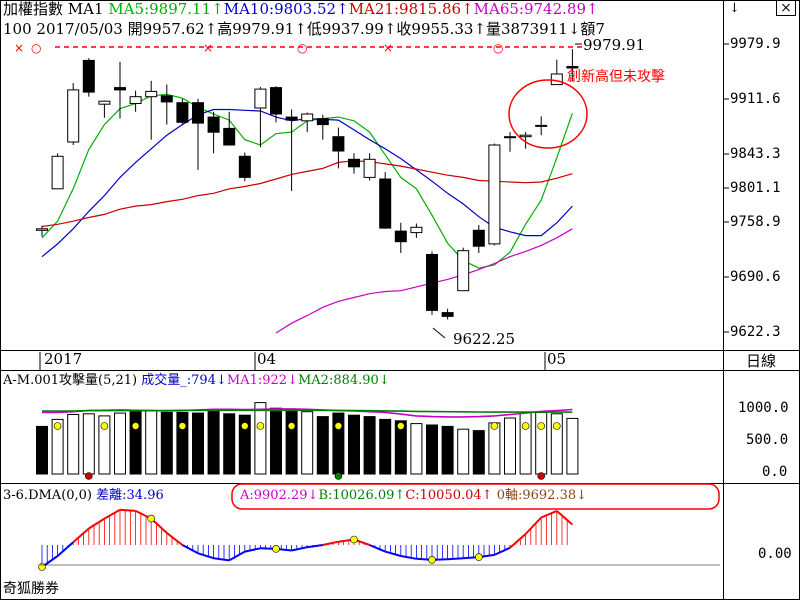  What do you see at coordinates (307, 451) in the screenshot?
I see `volume-markers` at bounding box center [307, 451].